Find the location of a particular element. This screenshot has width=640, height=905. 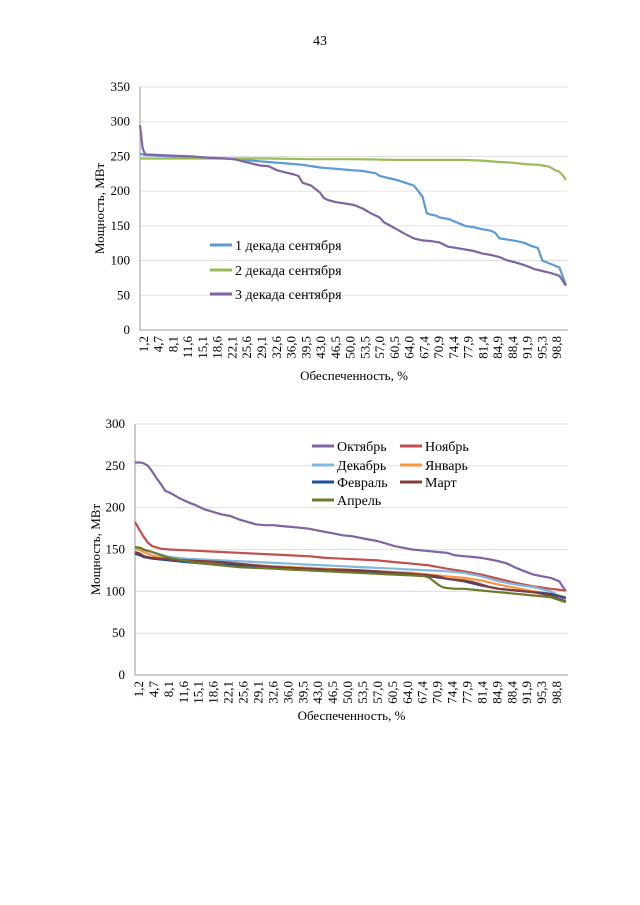

legend-item: Апрель is located at coordinates (346, 501).